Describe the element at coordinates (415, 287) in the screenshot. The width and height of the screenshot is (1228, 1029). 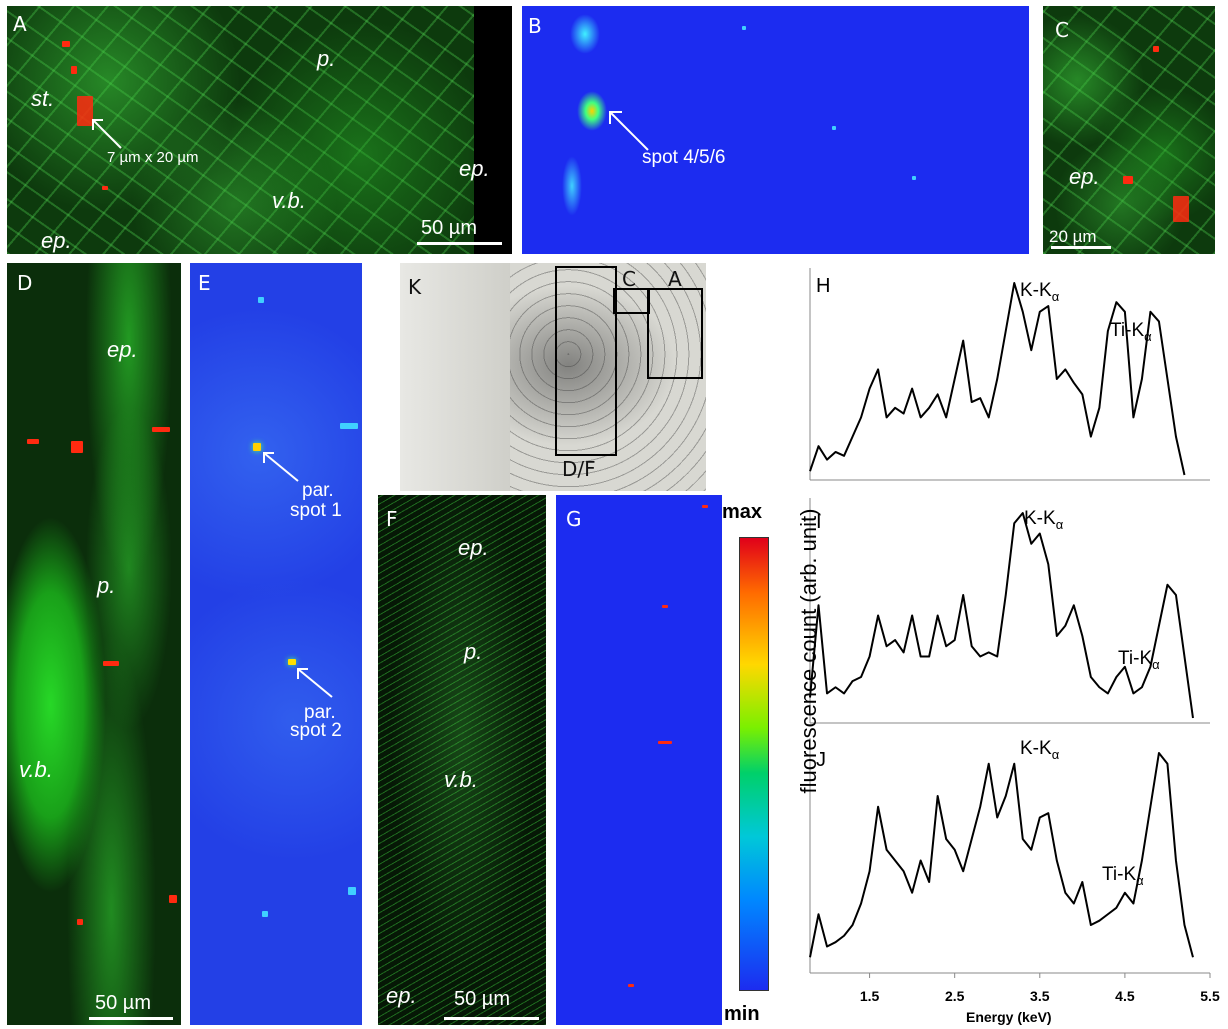
I see `panel-label: K` at that location.